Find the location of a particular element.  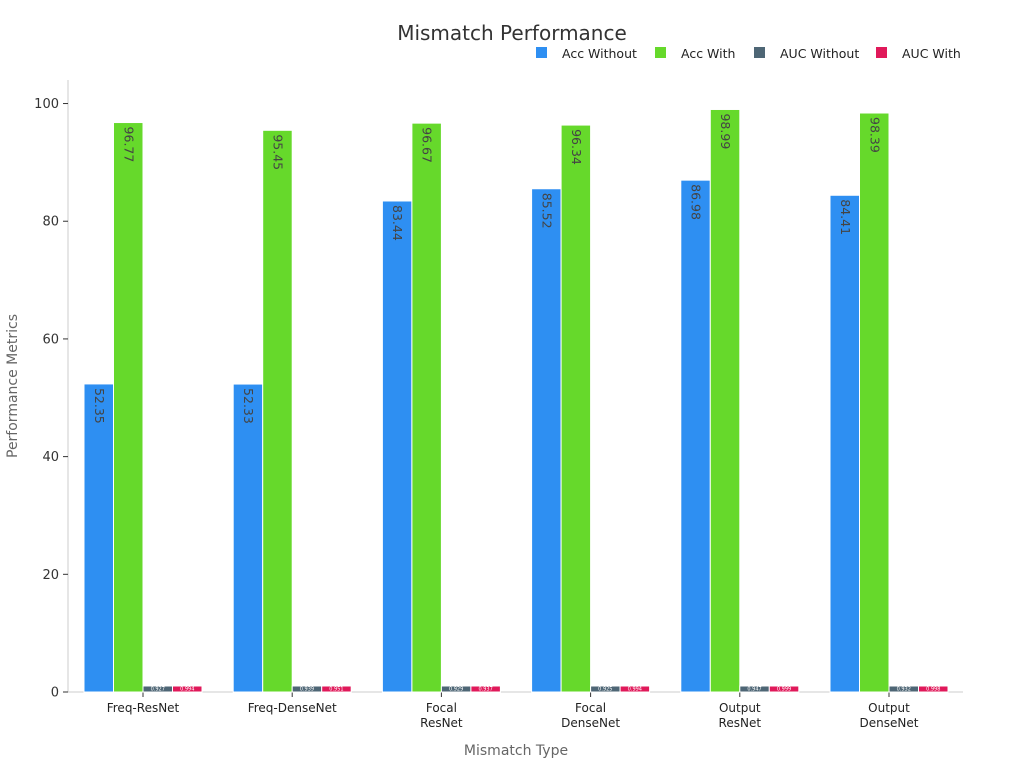

y-tick-label: 0 is located at coordinates (55, 693).